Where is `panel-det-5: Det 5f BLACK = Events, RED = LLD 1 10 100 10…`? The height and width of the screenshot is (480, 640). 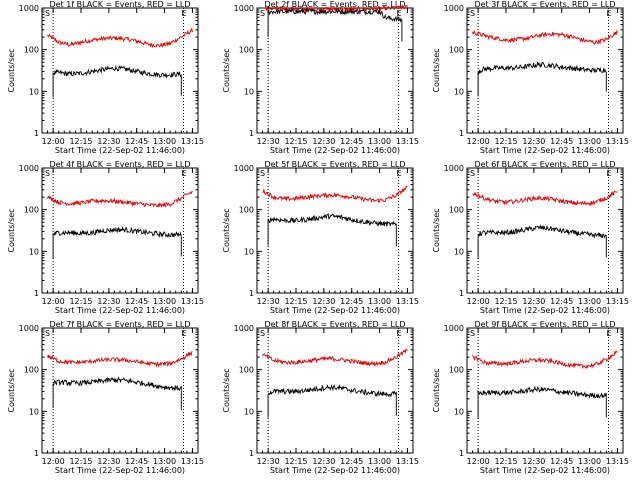 panel-det-5: Det 5f BLACK = Events, RED = LLD 1 10 100 10… is located at coordinates (320, 237).